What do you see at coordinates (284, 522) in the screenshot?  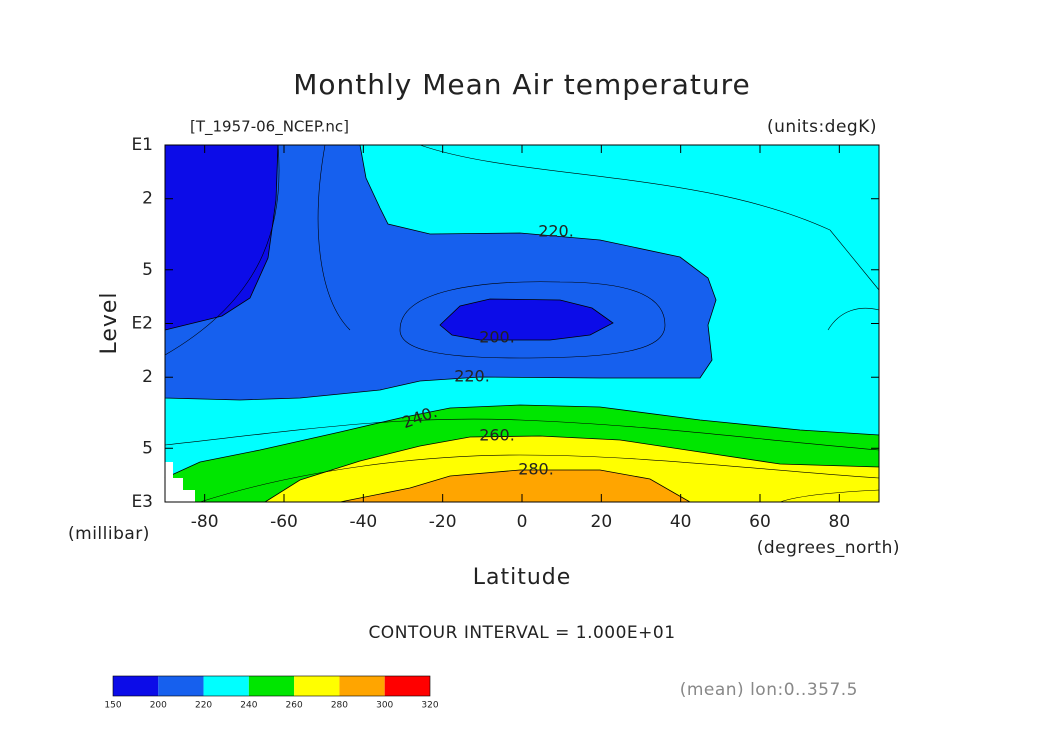 I see `x-tick-label: -60` at bounding box center [284, 522].